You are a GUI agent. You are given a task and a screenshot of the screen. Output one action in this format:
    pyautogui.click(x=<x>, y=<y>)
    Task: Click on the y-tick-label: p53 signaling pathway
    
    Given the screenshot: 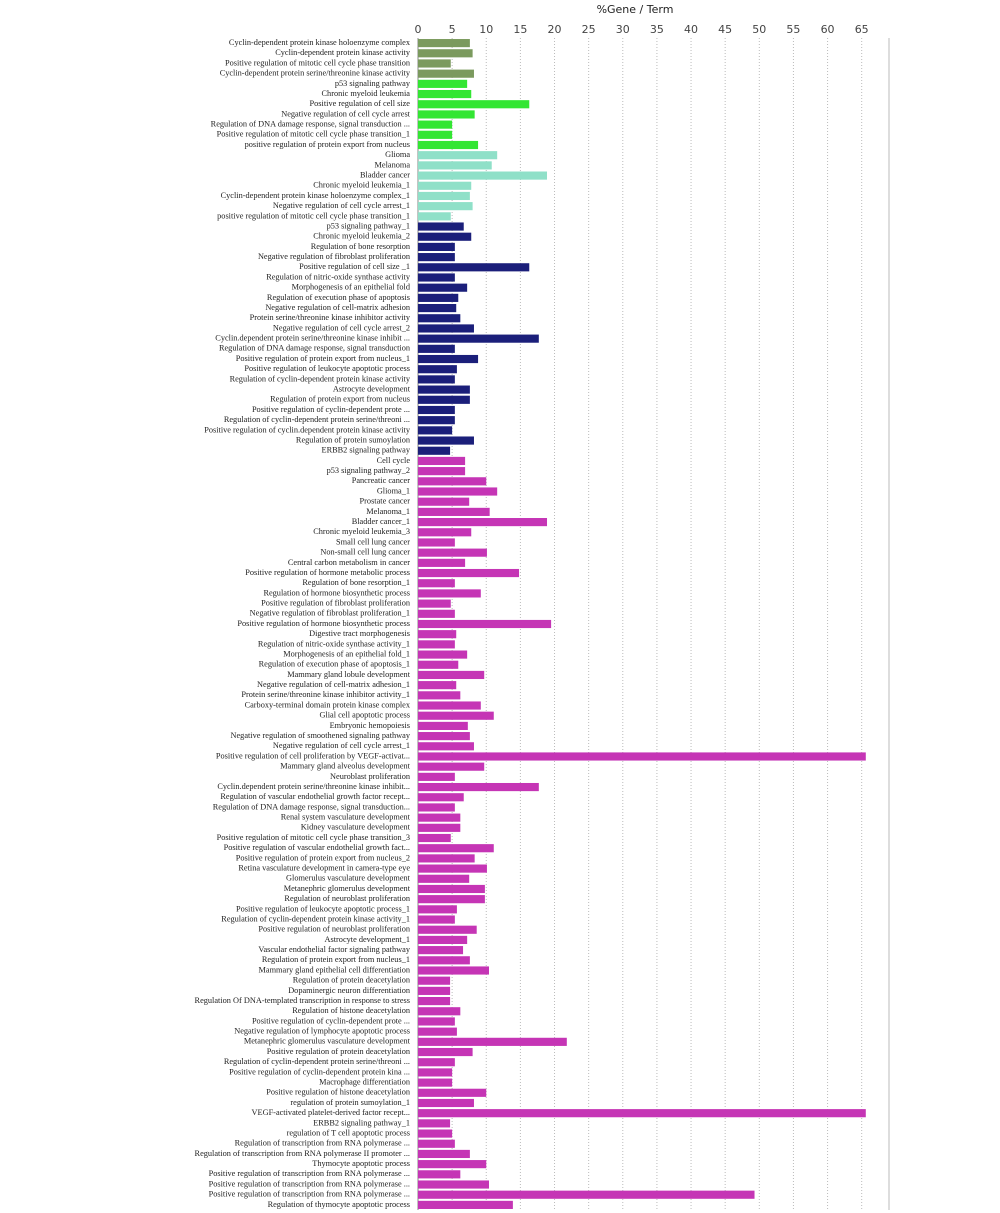 What is the action you would take?
    pyautogui.click(x=373, y=83)
    